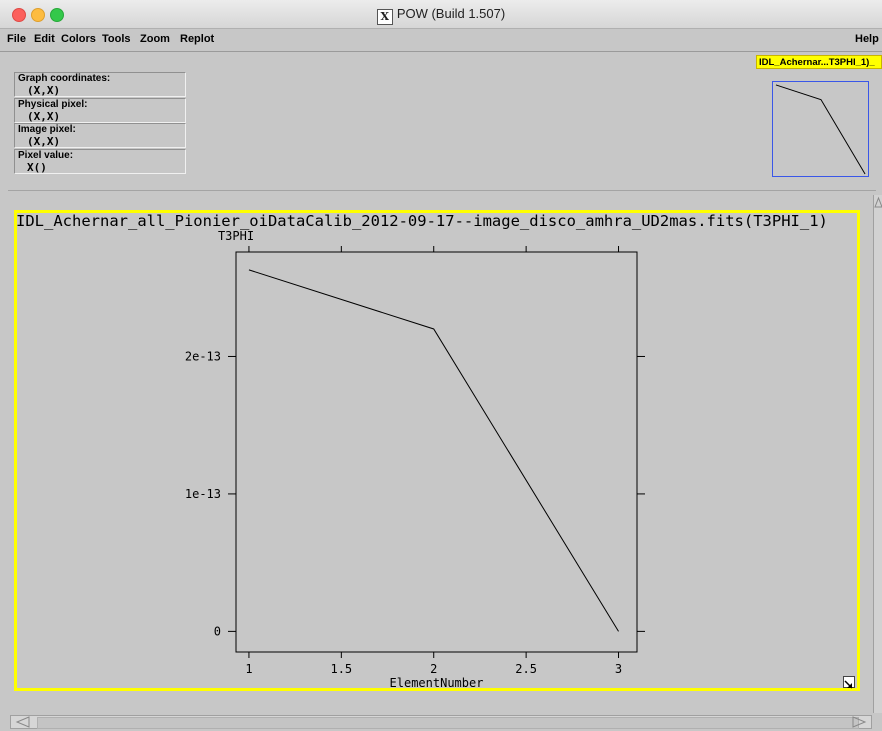 The width and height of the screenshot is (882, 731). What do you see at coordinates (197, 39) in the screenshot?
I see `menu-replot: Replot` at bounding box center [197, 39].